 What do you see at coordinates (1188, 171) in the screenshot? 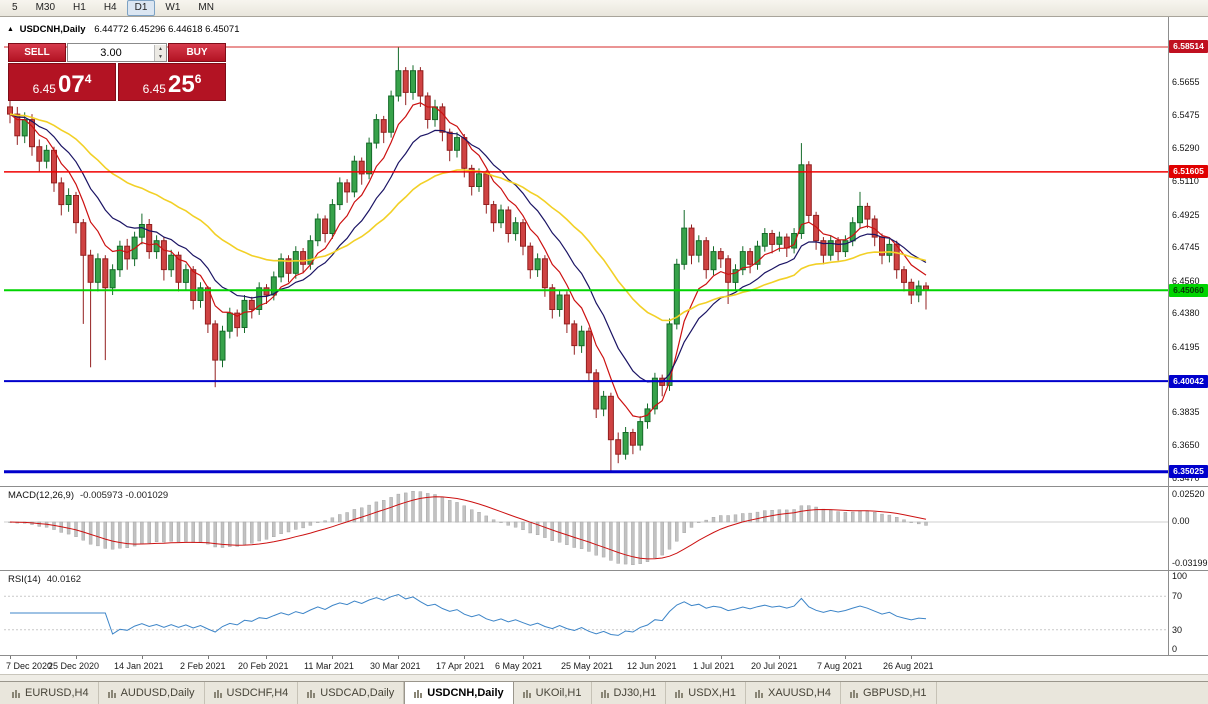
I see `price-tag: 6.51605` at bounding box center [1188, 171].